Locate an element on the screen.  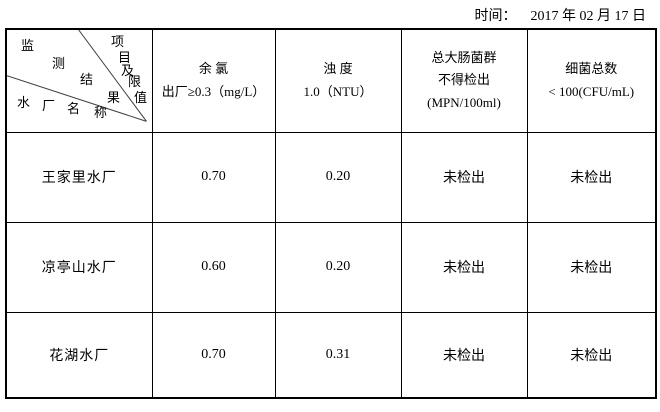
column-header-residual-chlorine: 余 氯 出厂≥0.3（mg/L） is located at coordinates (213, 80).